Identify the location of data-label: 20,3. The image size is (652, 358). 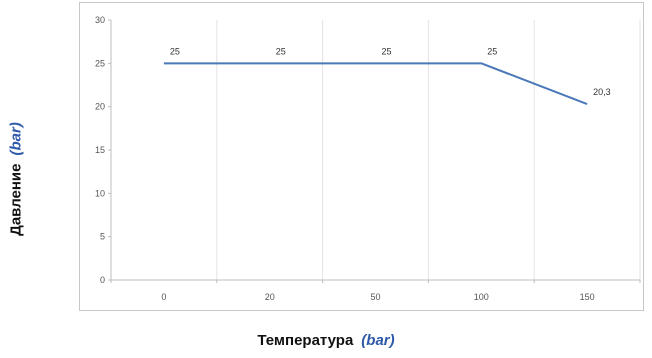
(602, 92).